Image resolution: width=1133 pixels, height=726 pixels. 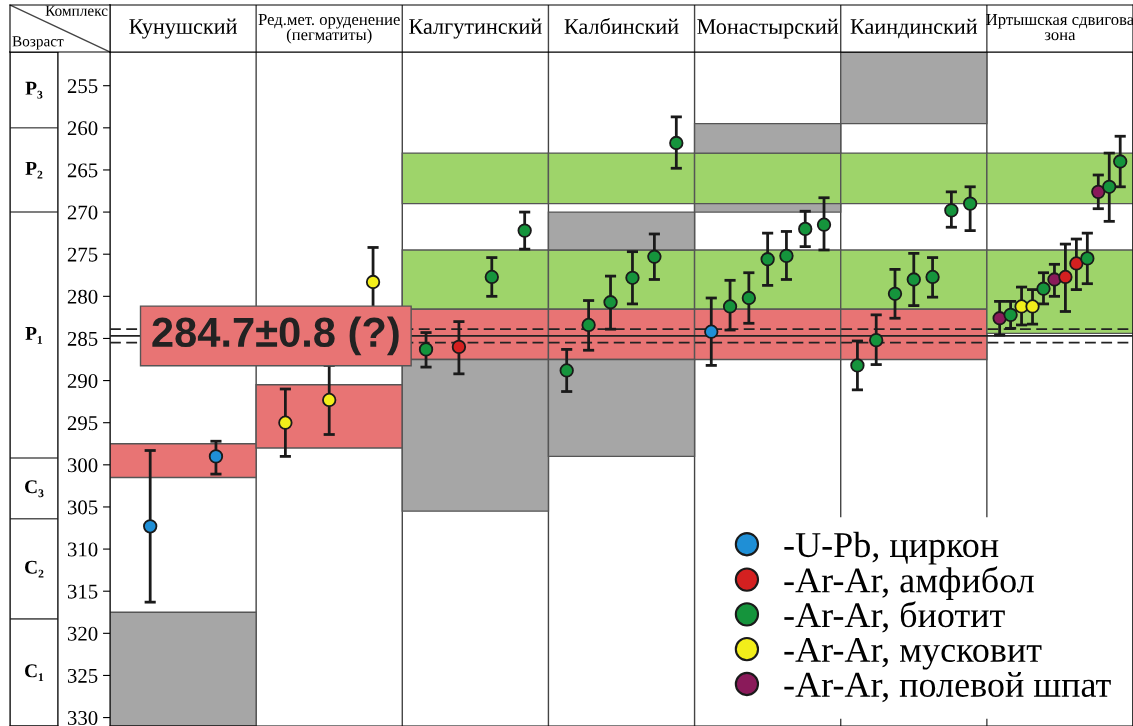 I want to click on legend-label: -U-Pb, циркон, so click(x=891, y=548).